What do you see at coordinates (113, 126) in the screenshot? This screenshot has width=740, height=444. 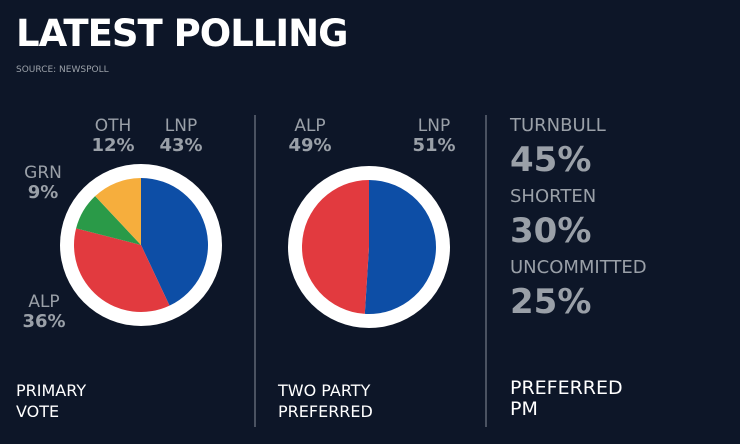 I see `slice-name: OTH` at bounding box center [113, 126].